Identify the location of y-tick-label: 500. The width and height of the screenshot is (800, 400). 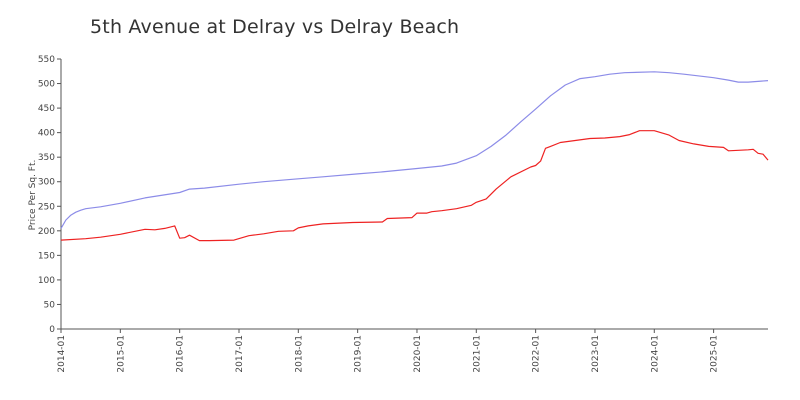
(46, 85).